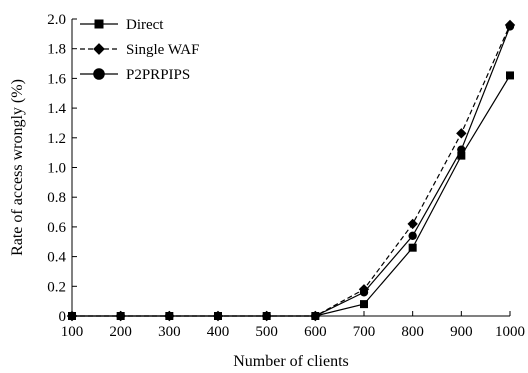  I want to click on legend-item: P2PRPIPS, so click(135, 75).